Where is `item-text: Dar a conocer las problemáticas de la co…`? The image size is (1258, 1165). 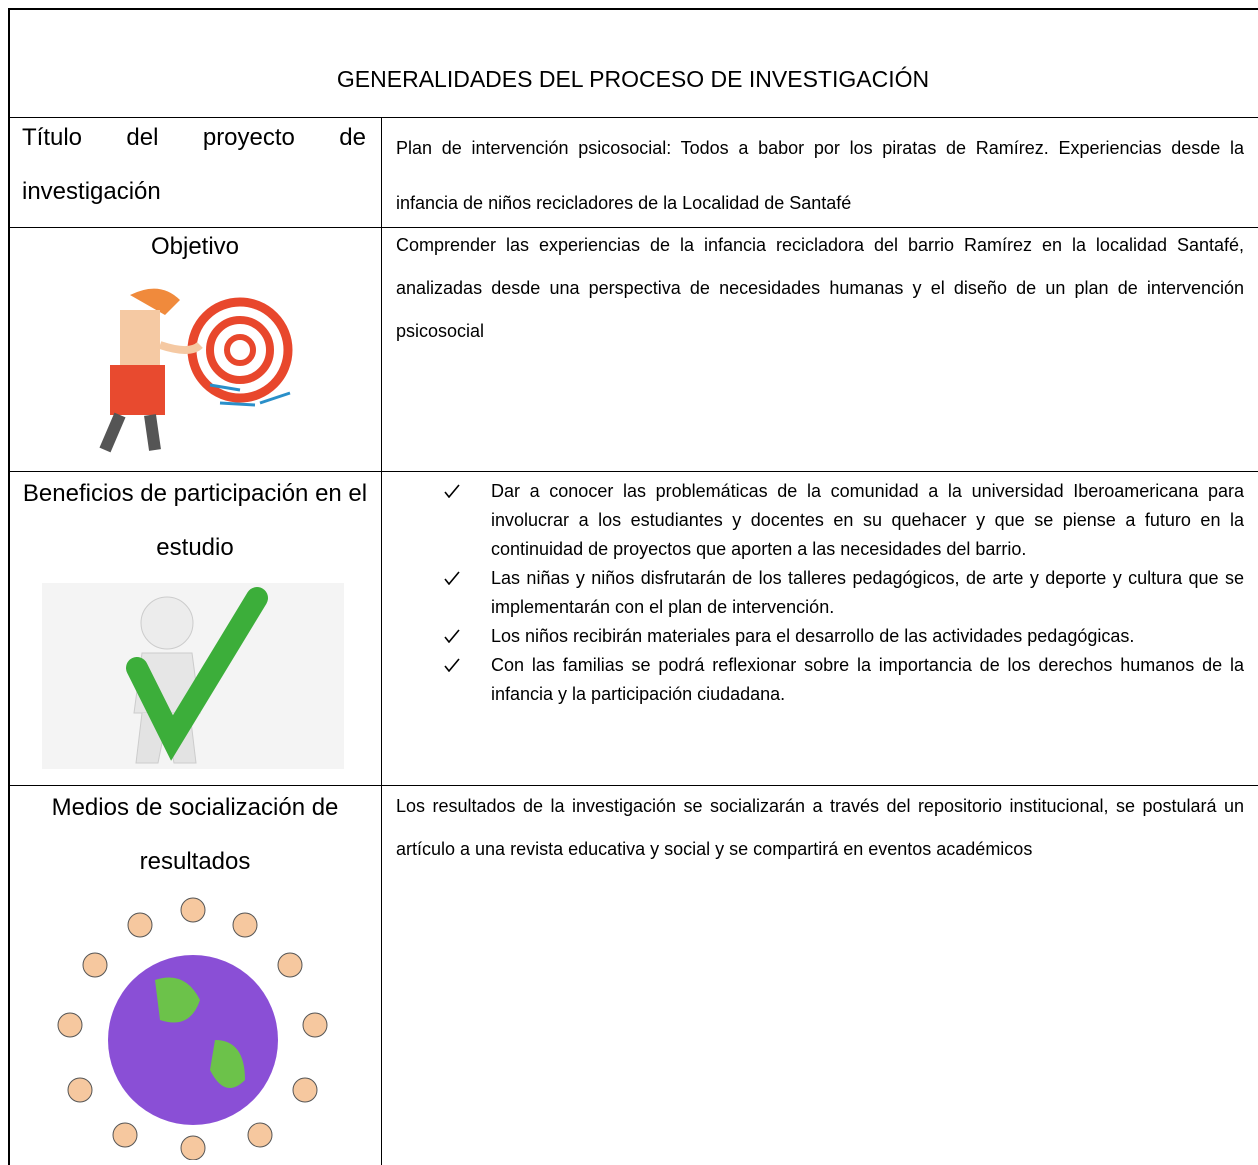
item-text: Dar a conocer las problemáticas de la co… is located at coordinates (867, 520).